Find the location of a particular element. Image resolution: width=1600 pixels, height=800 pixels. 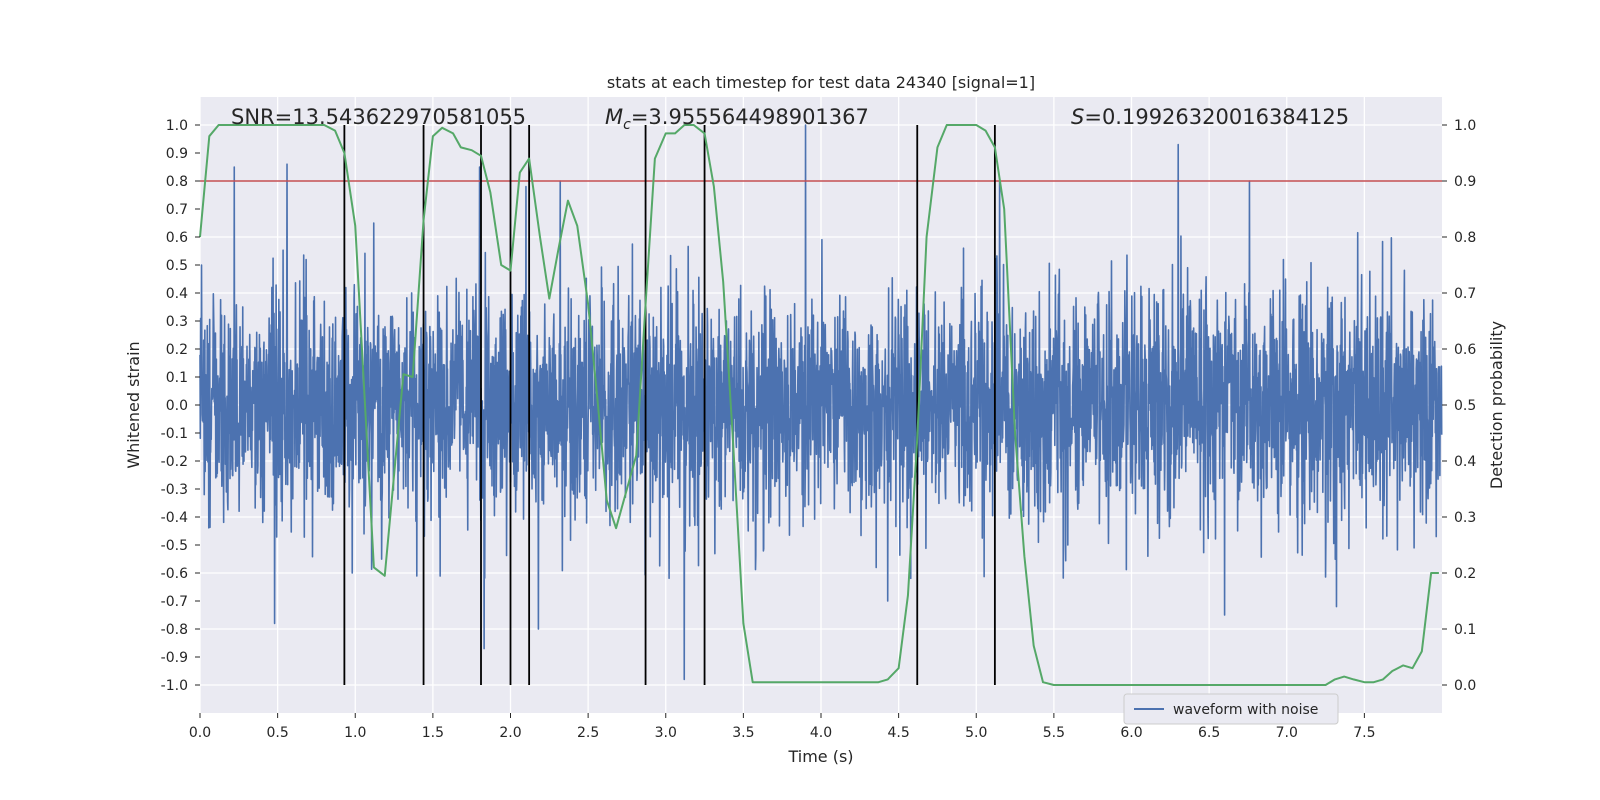

right-tick-label: 0.1 is located at coordinates (1465, 630).